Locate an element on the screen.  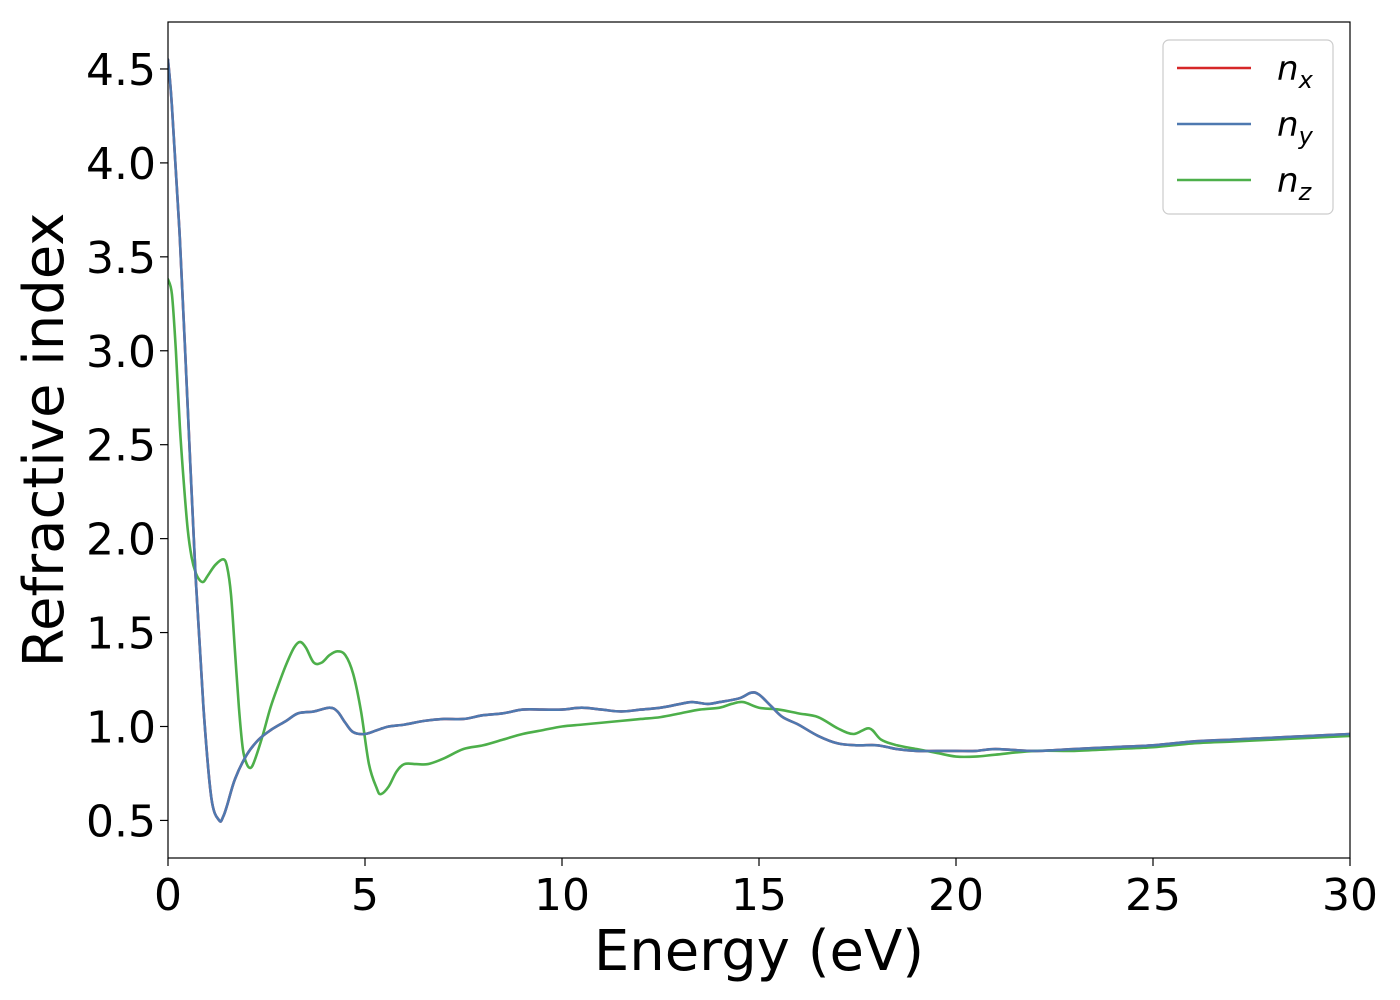
y-tick-label: 3.0 is located at coordinates (121, 352).